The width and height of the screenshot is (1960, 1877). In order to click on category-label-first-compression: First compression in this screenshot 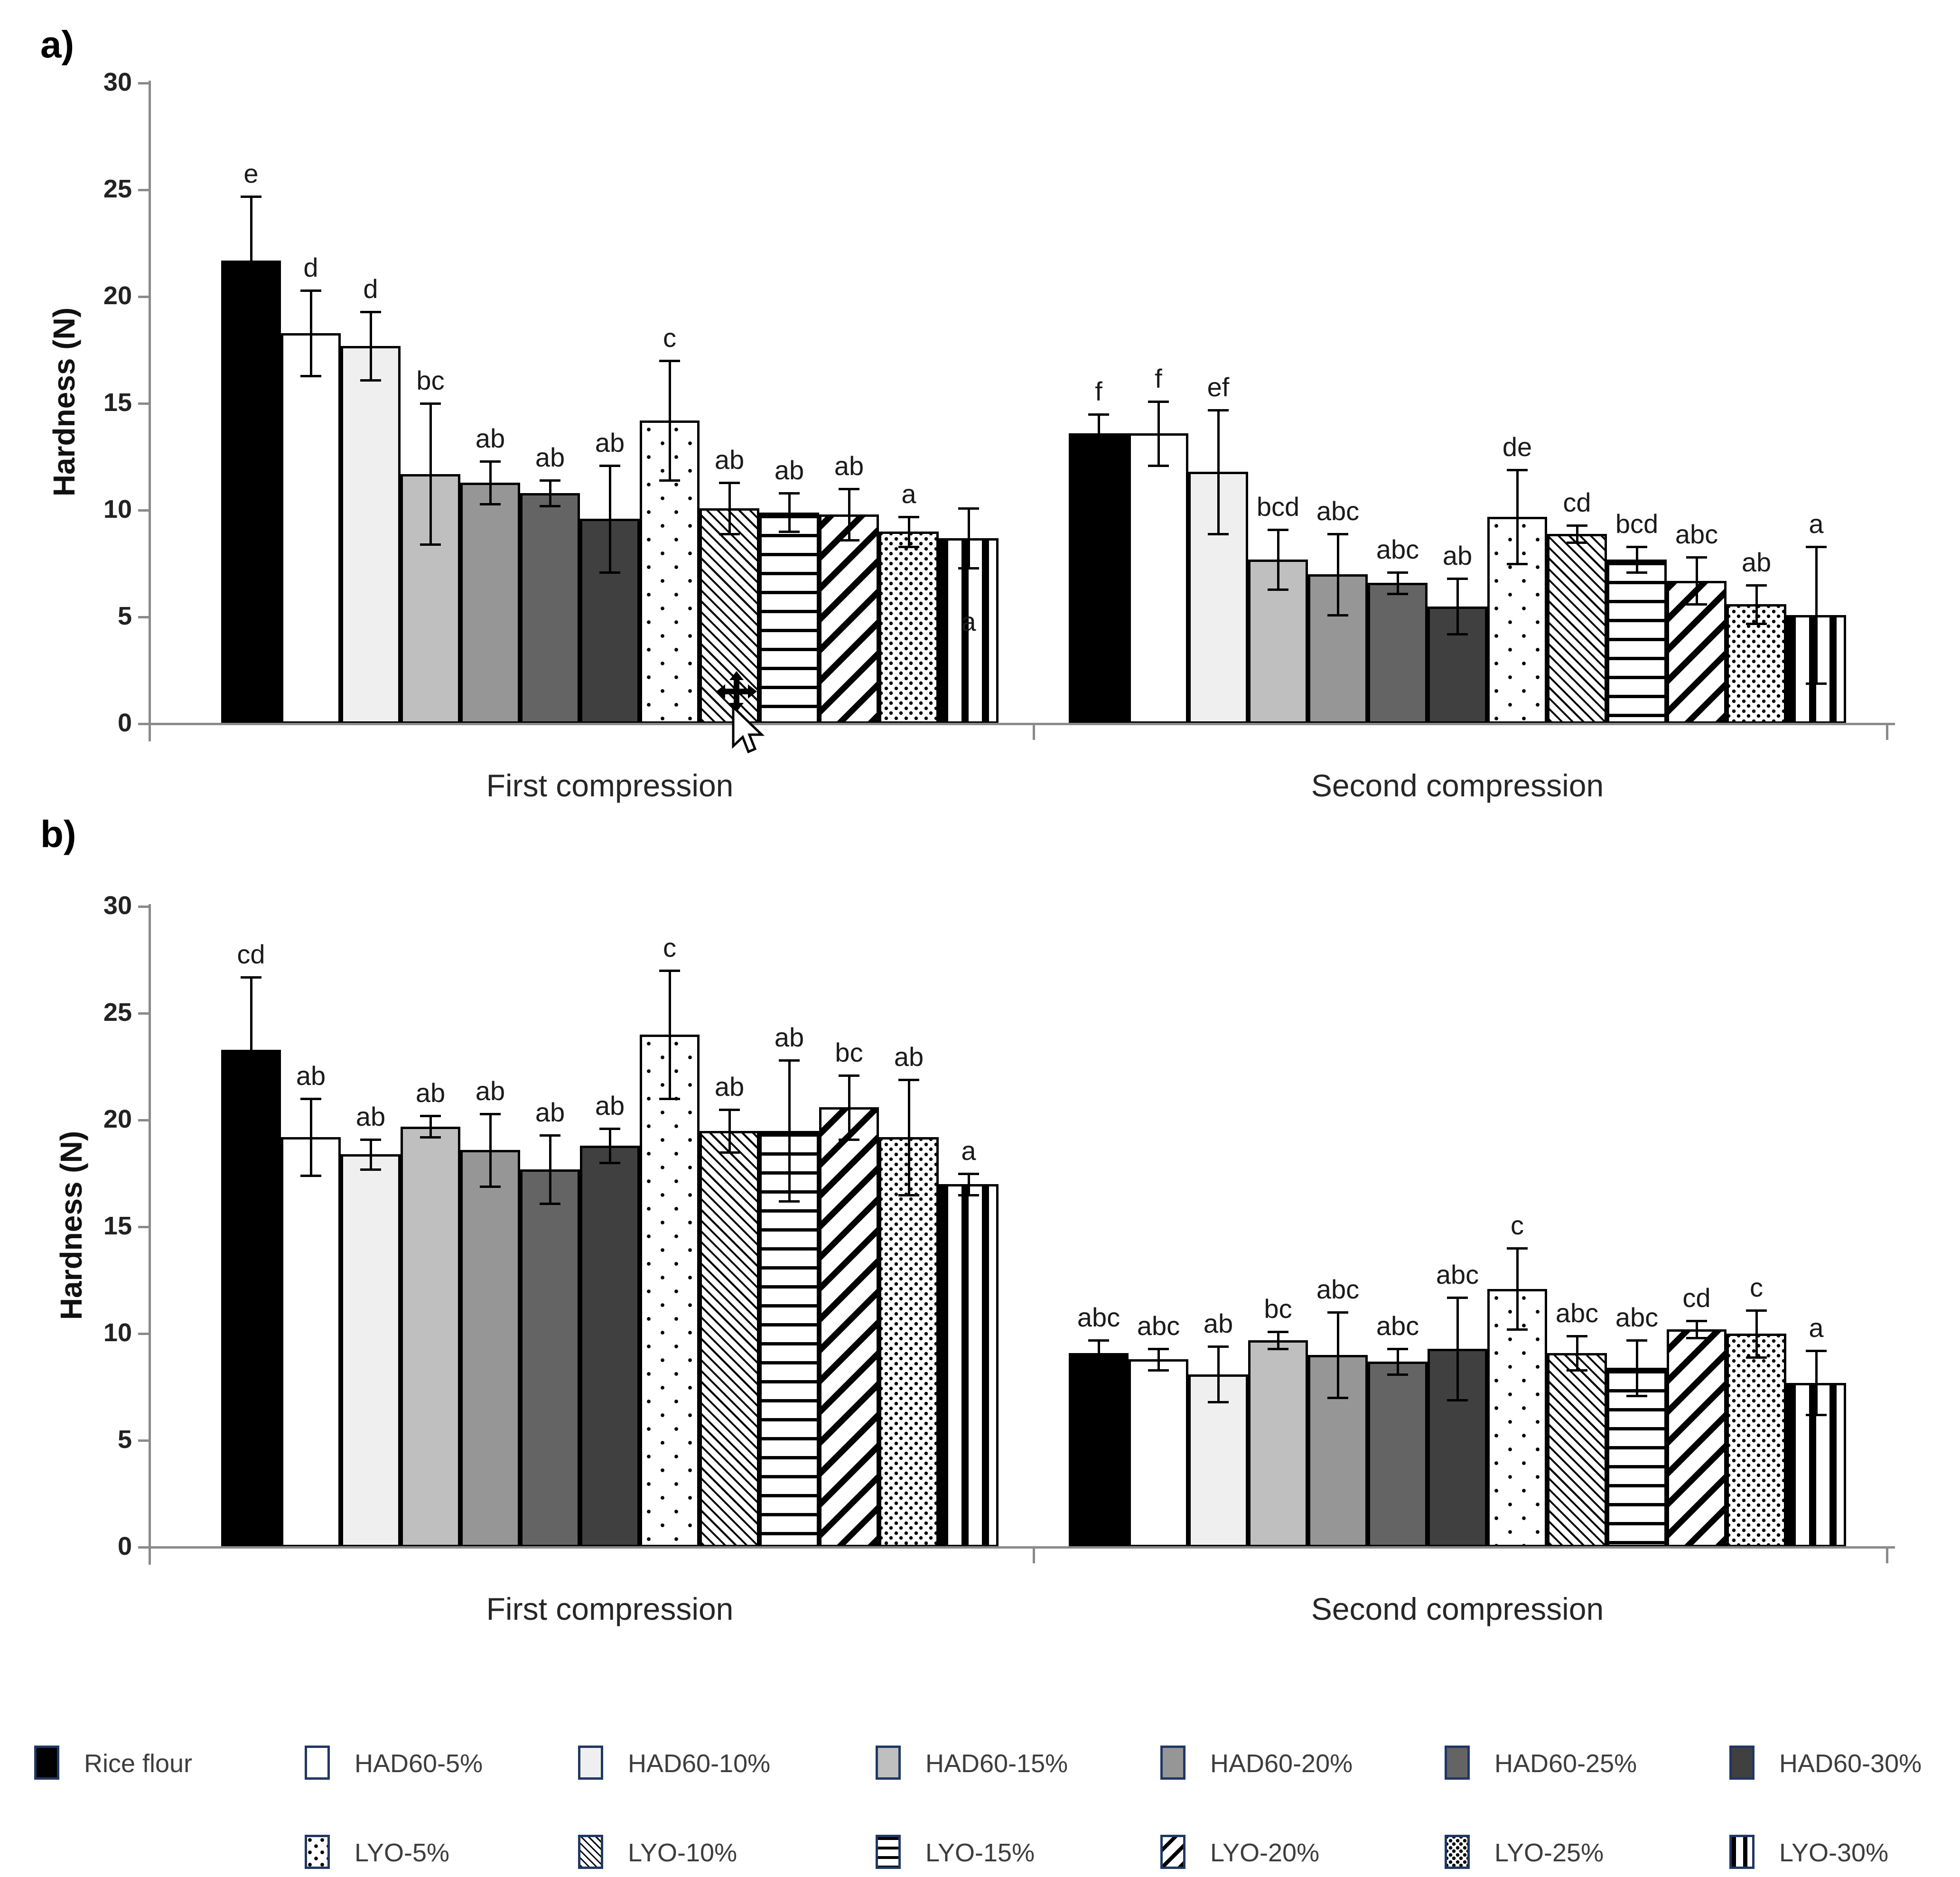, I will do `click(610, 1608)`.